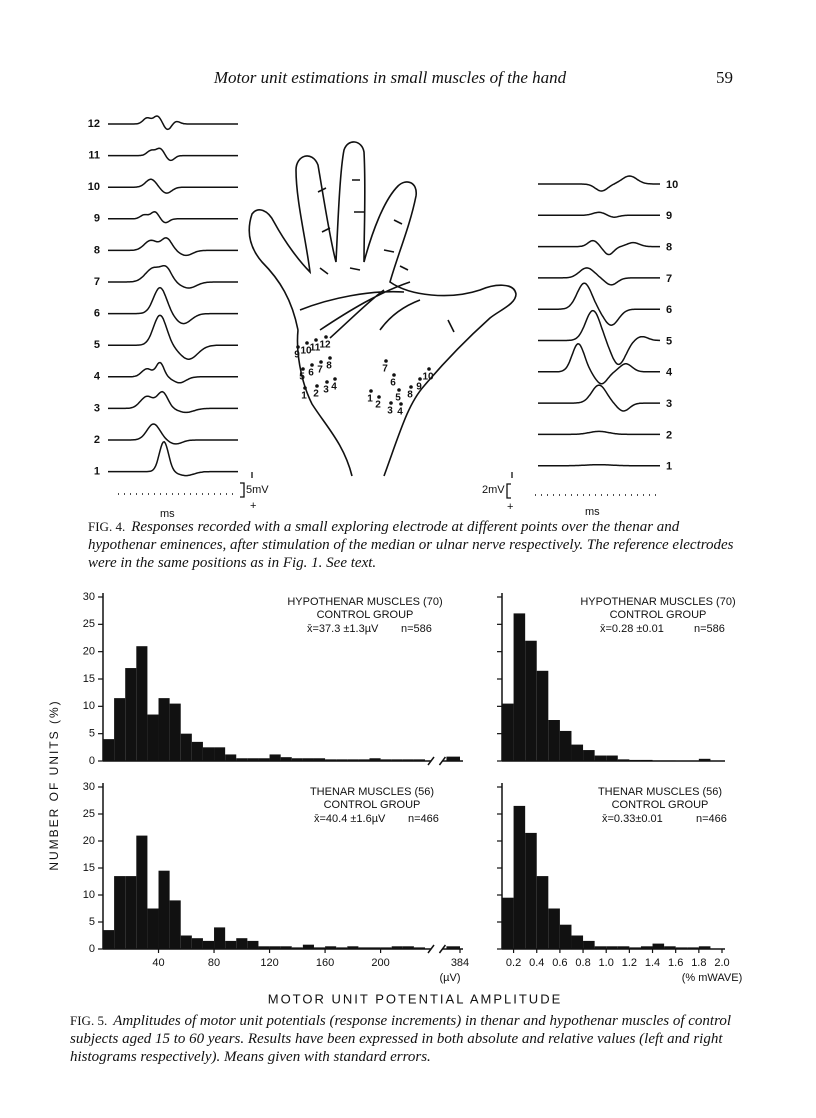 Image resolution: width=816 pixels, height=1118 pixels. I want to click on annotation: x̄=0.28 ±0.01, so click(632, 629).